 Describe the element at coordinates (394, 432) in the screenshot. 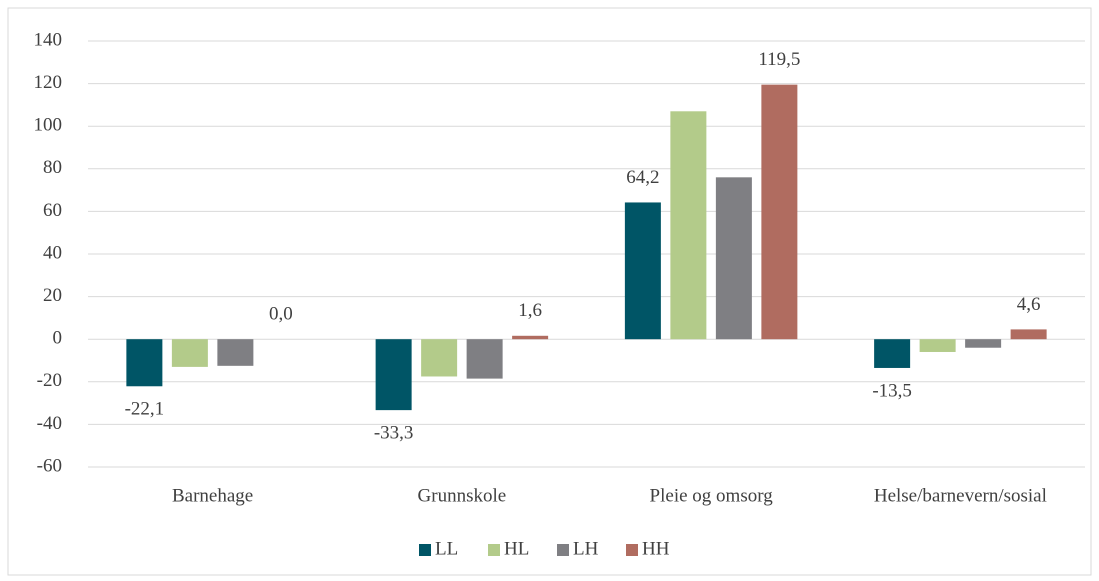

I see `data-label: -33,3` at that location.